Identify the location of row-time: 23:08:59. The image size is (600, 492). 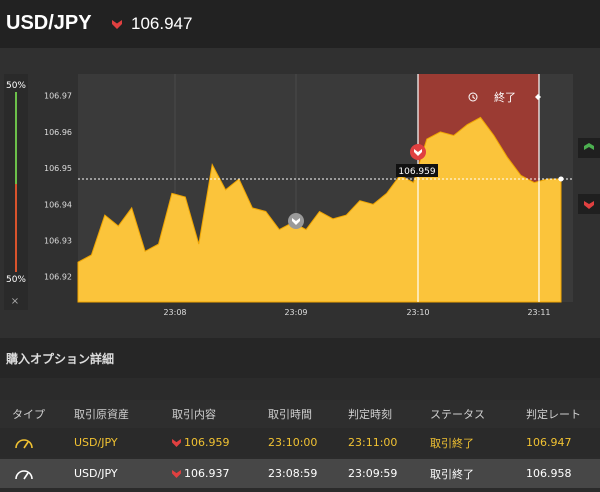
(293, 473).